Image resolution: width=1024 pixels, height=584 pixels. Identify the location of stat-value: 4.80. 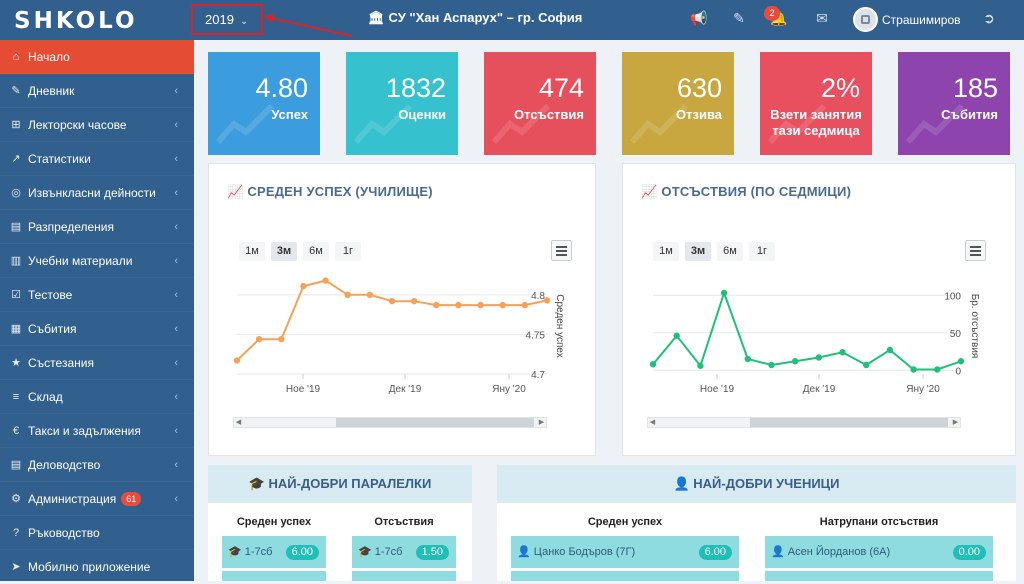
(281, 88).